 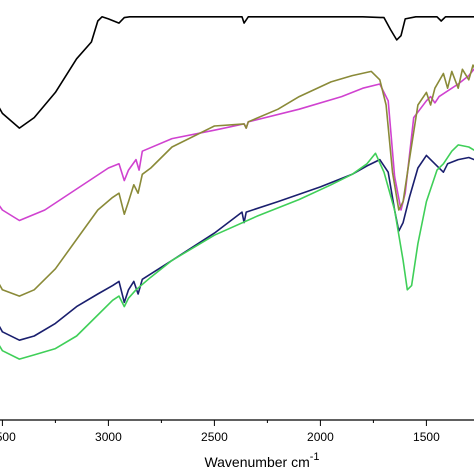 I want to click on x-axis-title-superscript: -1, so click(x=315, y=457).